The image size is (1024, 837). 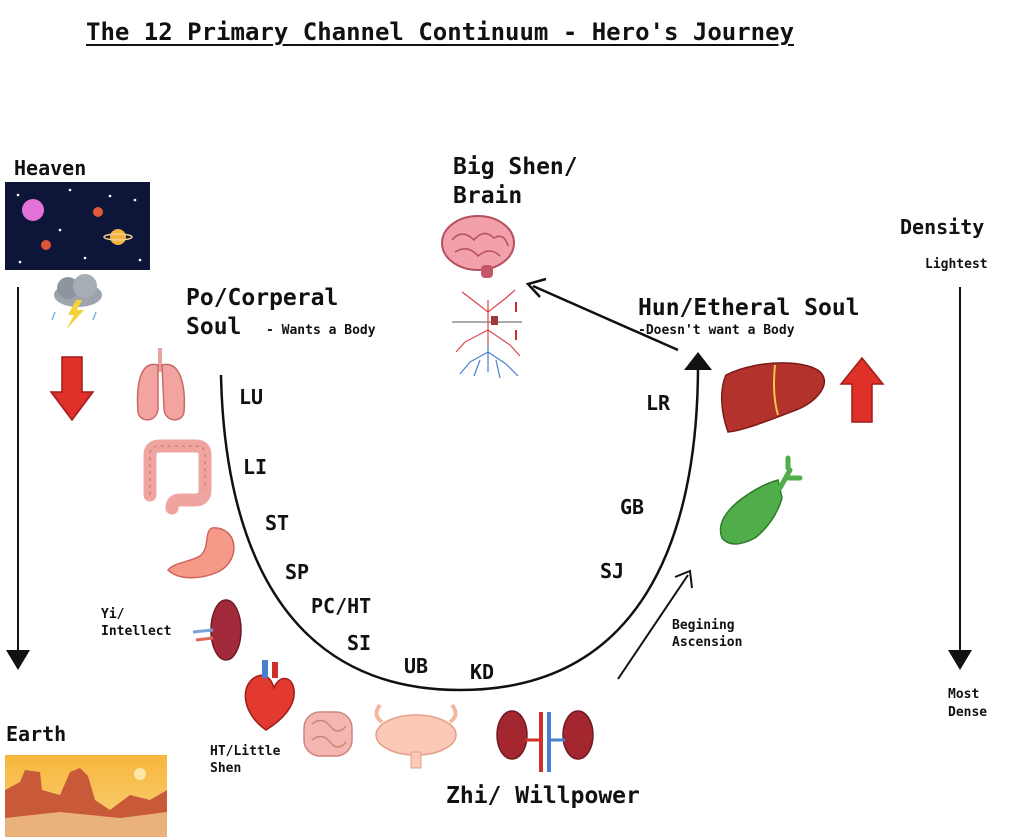 What do you see at coordinates (359, 643) in the screenshot?
I see `channel-si: SI` at bounding box center [359, 643].